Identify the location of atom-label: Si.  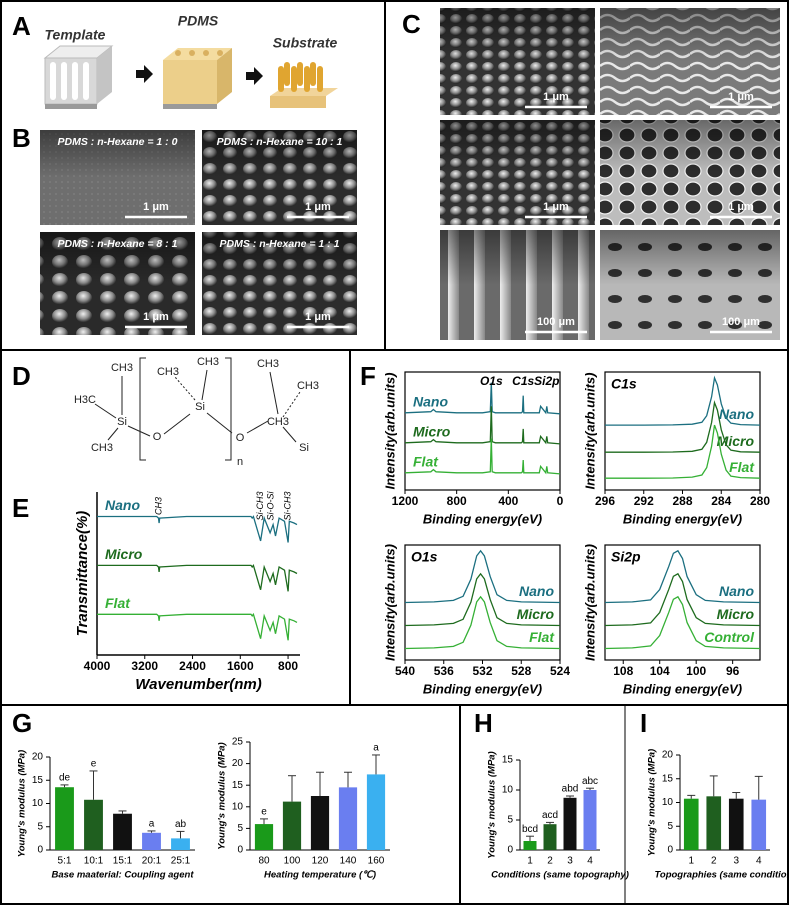
(122, 422).